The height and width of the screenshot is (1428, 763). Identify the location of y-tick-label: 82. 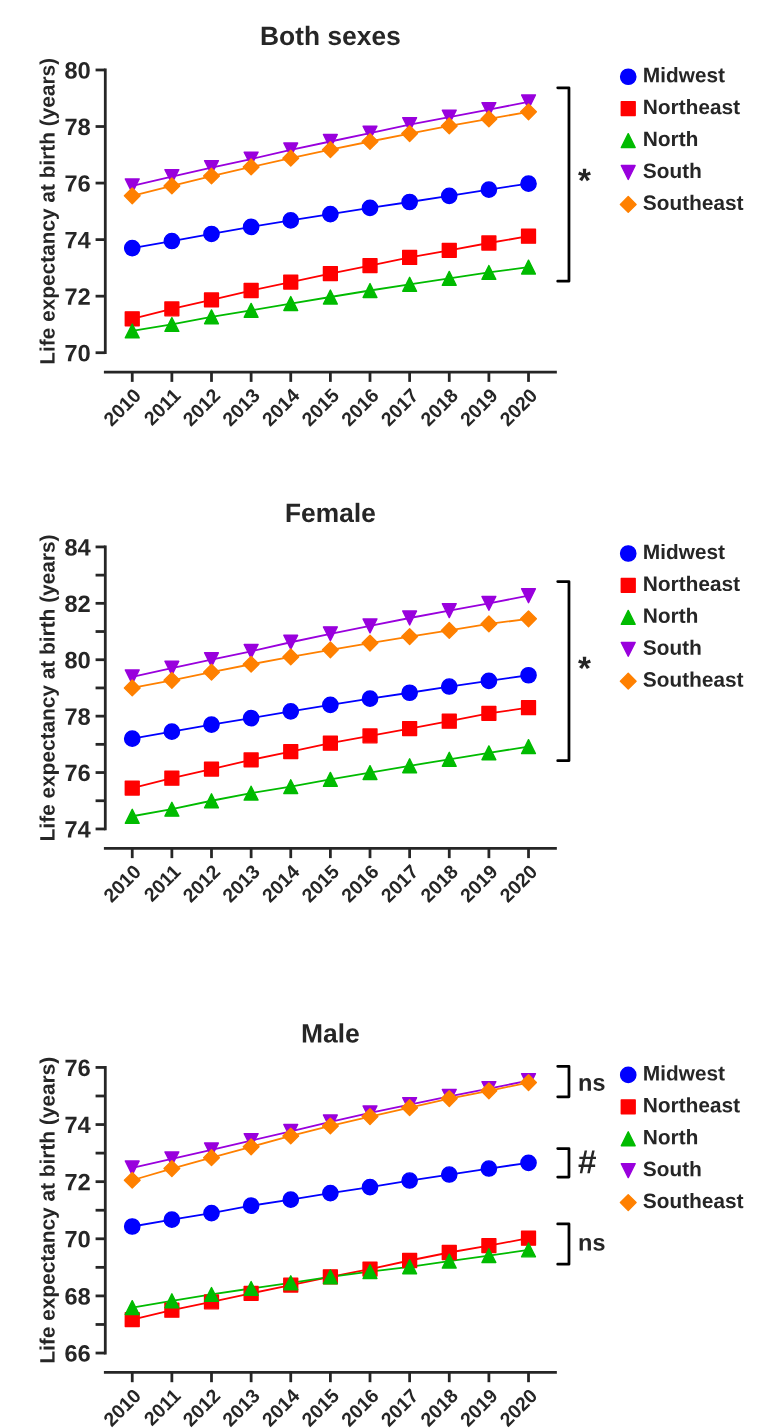
(77, 604).